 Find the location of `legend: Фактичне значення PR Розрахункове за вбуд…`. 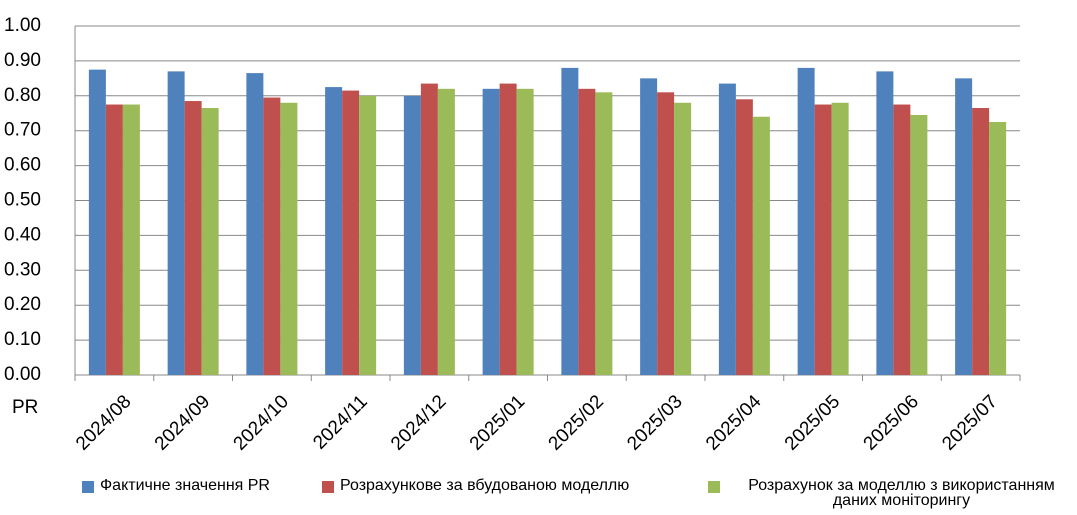

legend: Фактичне значення PR Розрахункове за вбуд… is located at coordinates (538, 496).